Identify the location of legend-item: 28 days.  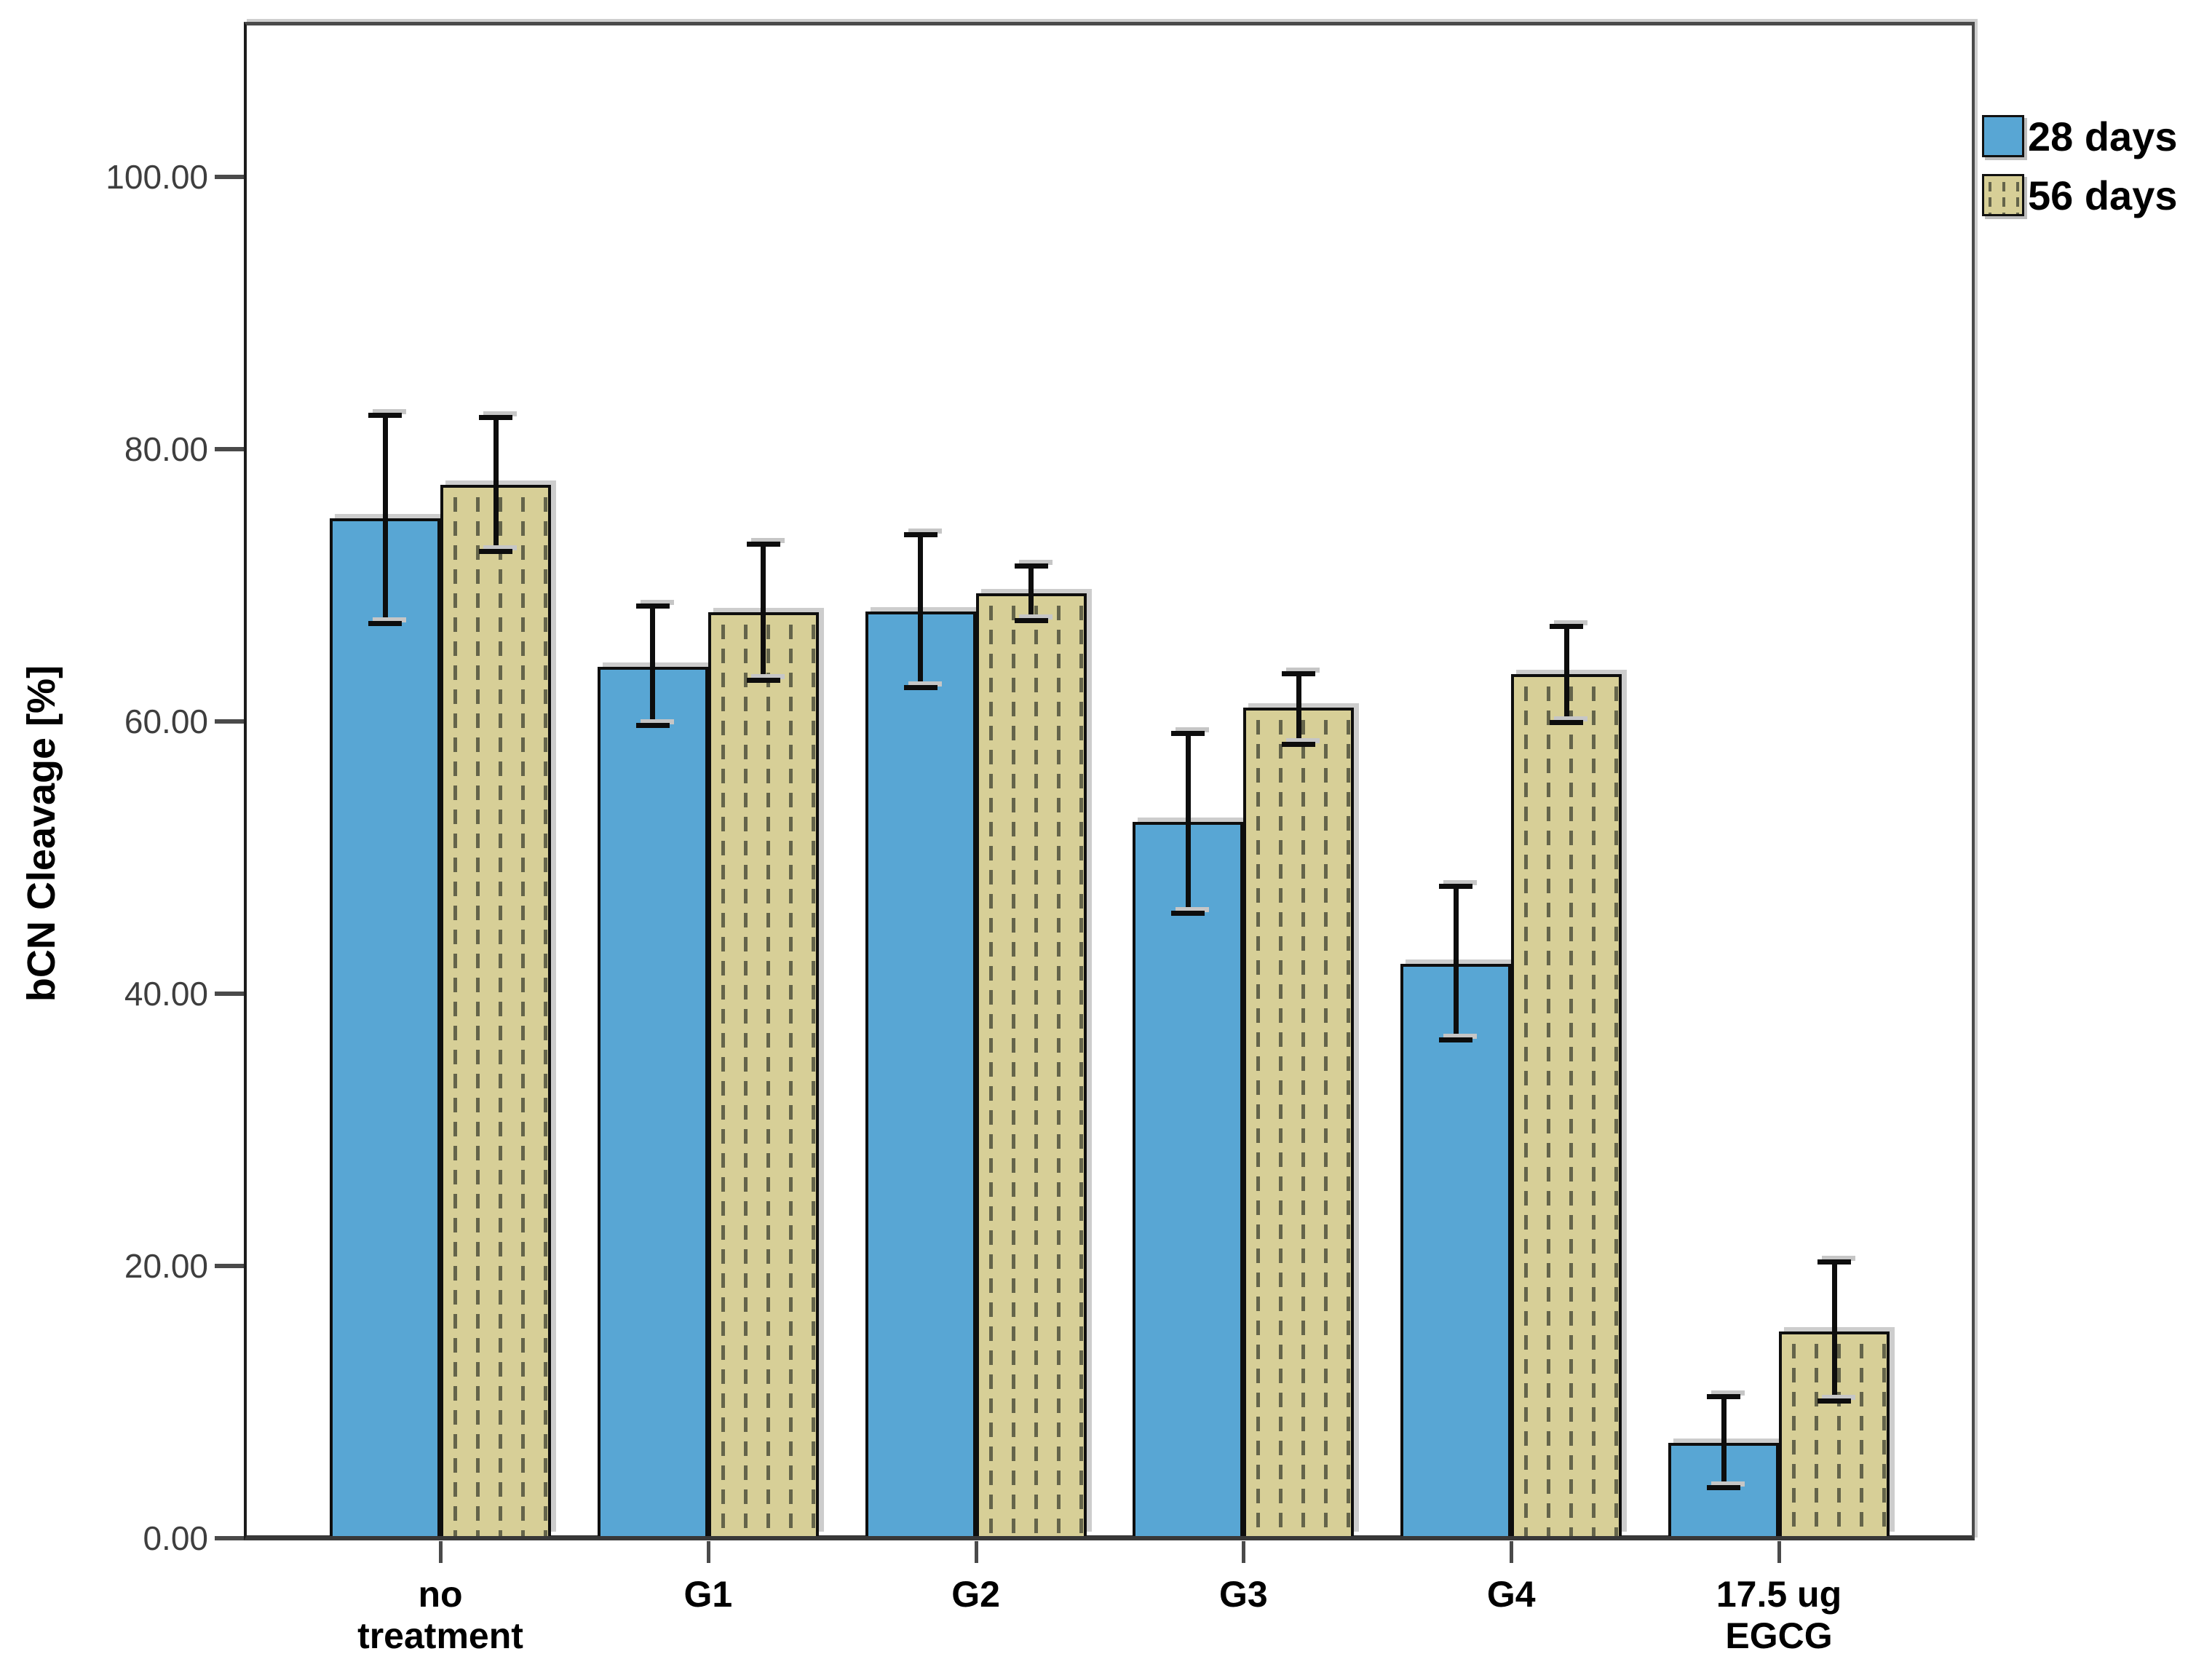
(2080, 136).